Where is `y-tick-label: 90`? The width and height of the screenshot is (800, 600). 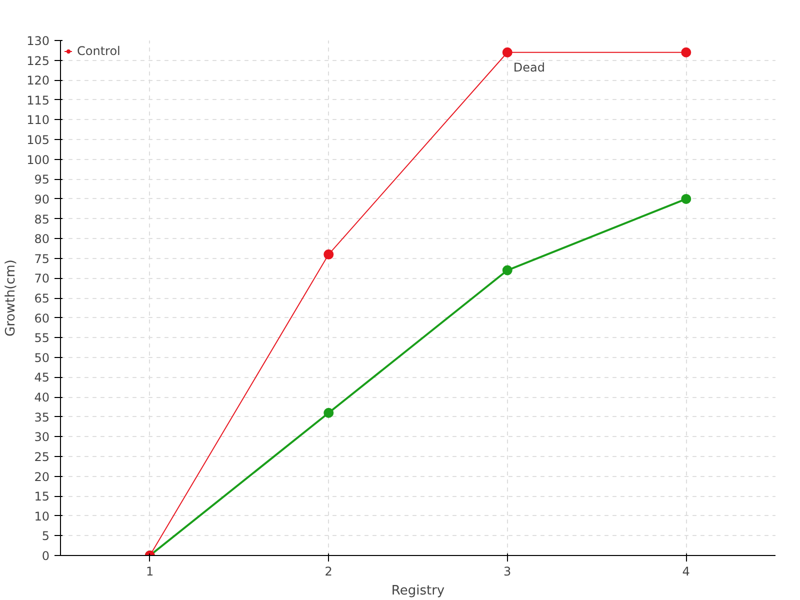
y-tick-label: 90 is located at coordinates (42, 199).